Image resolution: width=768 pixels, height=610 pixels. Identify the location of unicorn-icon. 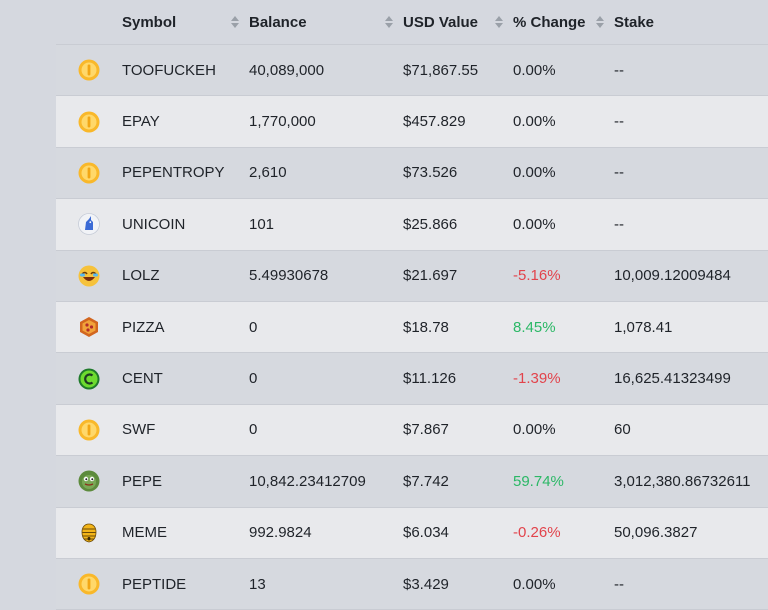
(89, 224).